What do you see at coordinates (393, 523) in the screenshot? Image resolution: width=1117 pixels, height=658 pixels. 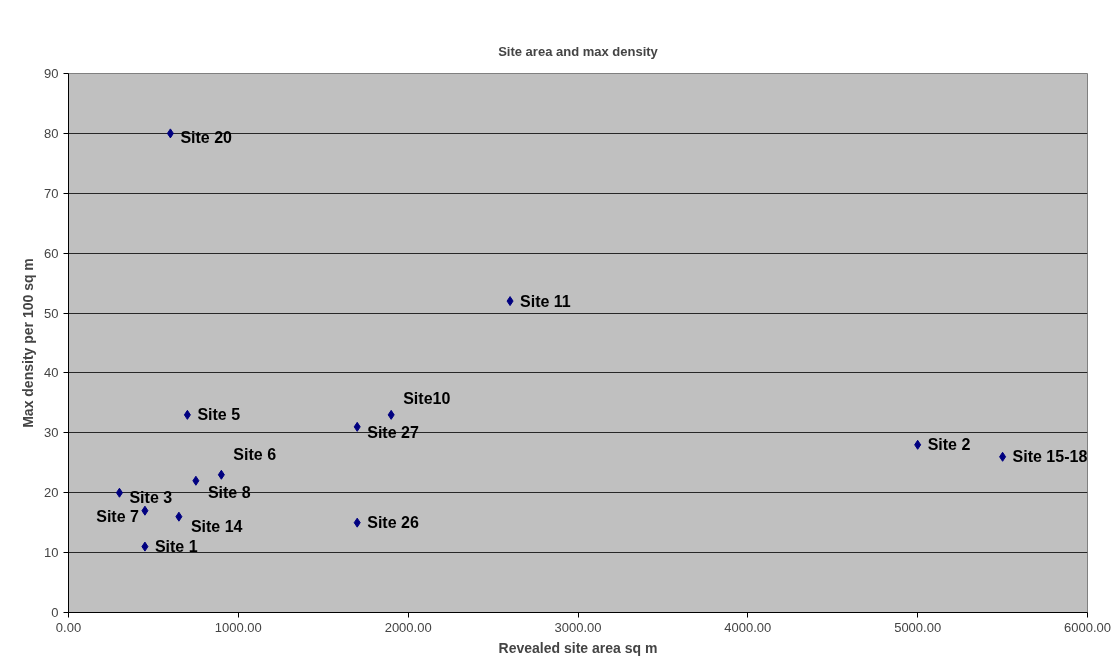 I see `annotation: Site 26` at bounding box center [393, 523].